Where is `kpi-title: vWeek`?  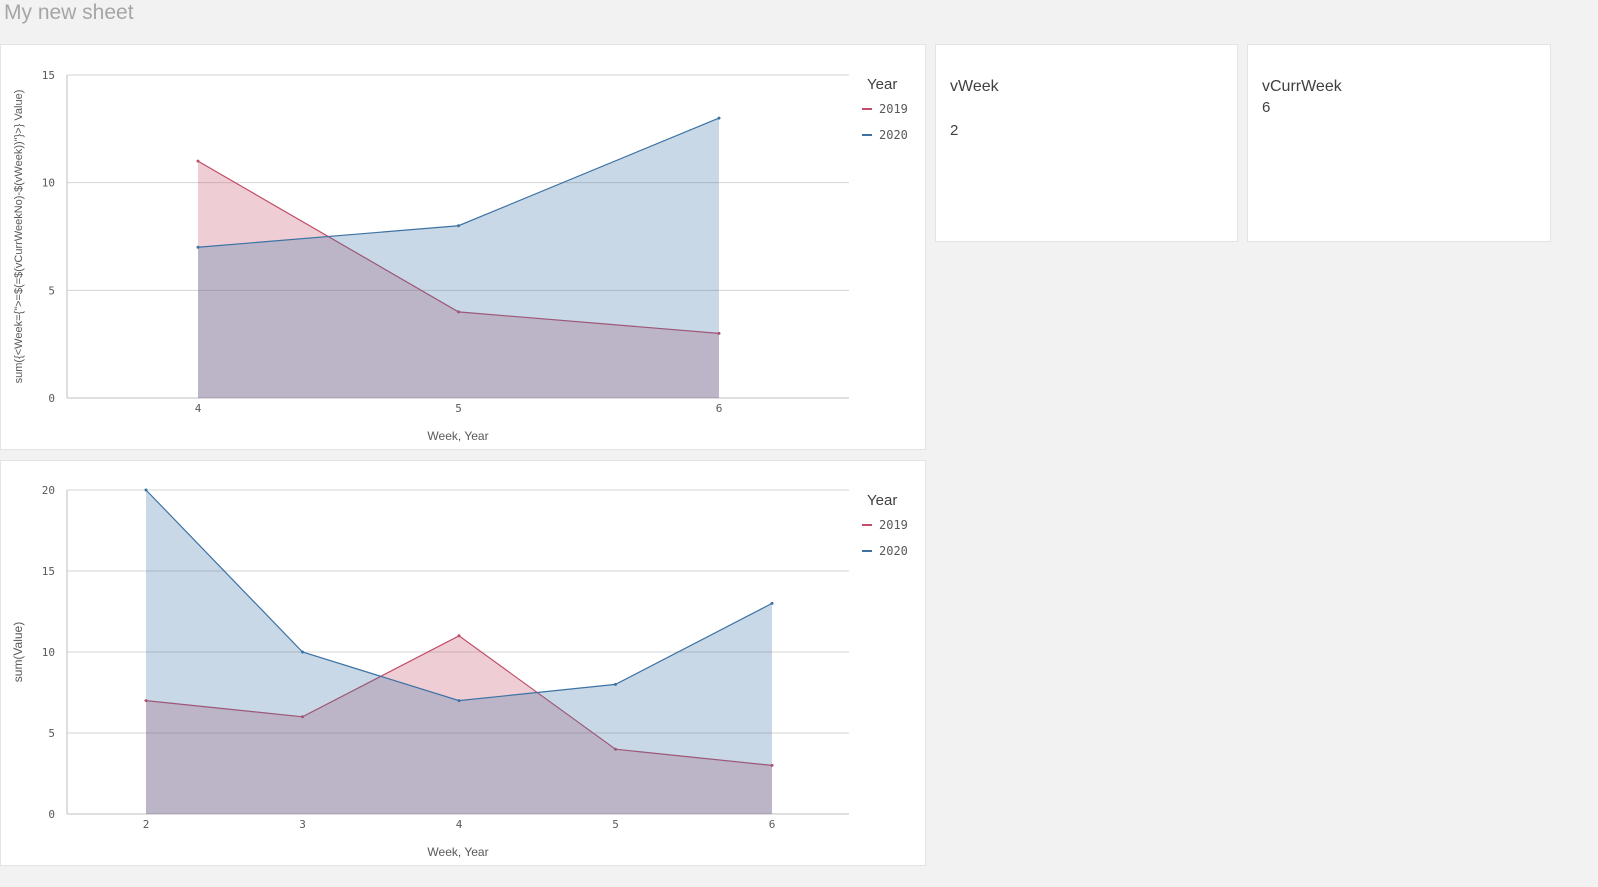 kpi-title: vWeek is located at coordinates (974, 86).